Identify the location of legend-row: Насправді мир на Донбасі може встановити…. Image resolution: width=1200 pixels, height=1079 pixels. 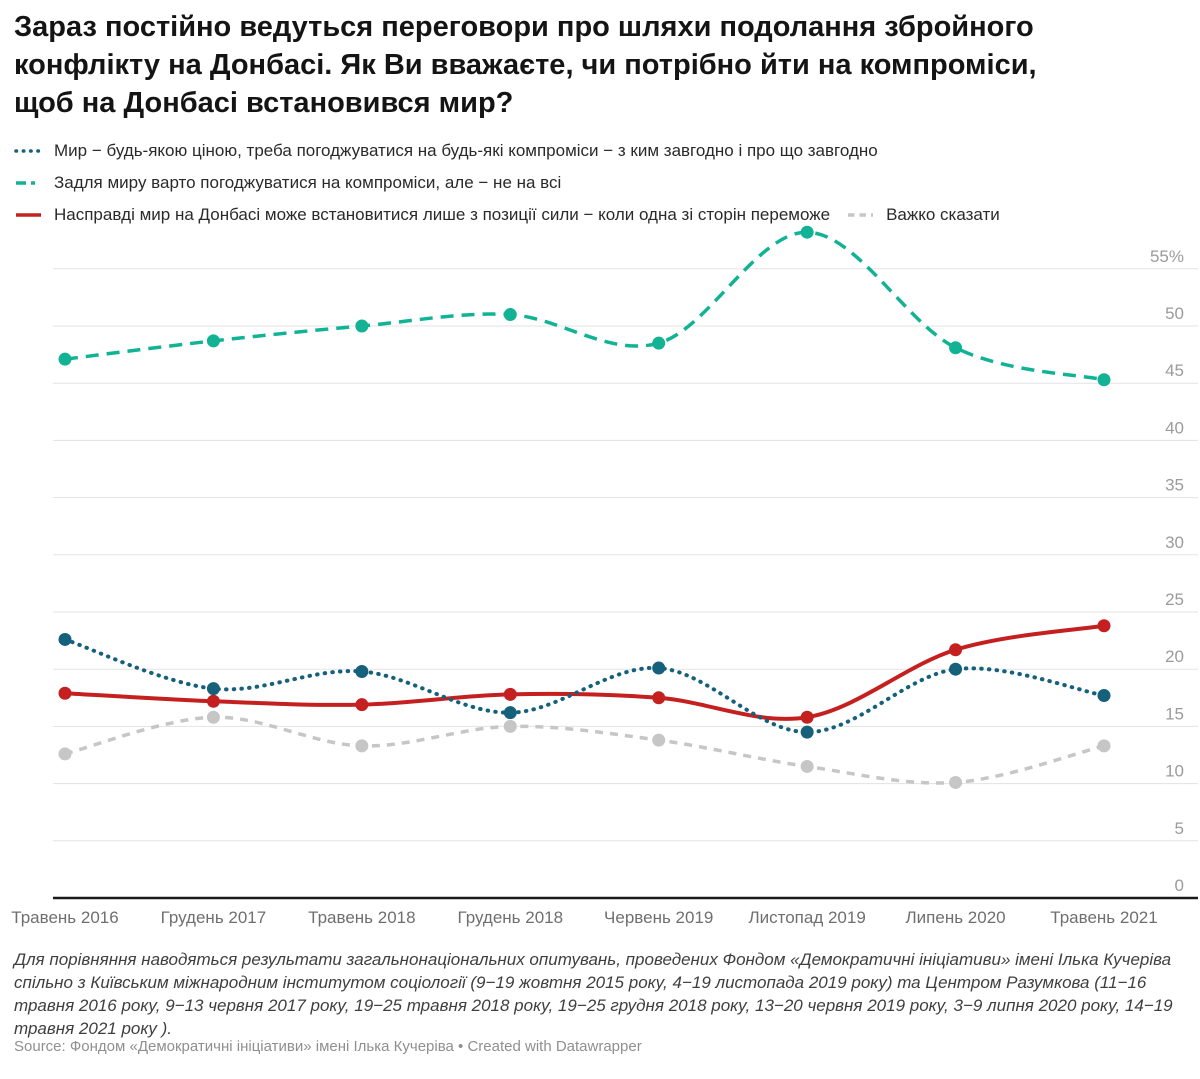
(507, 215).